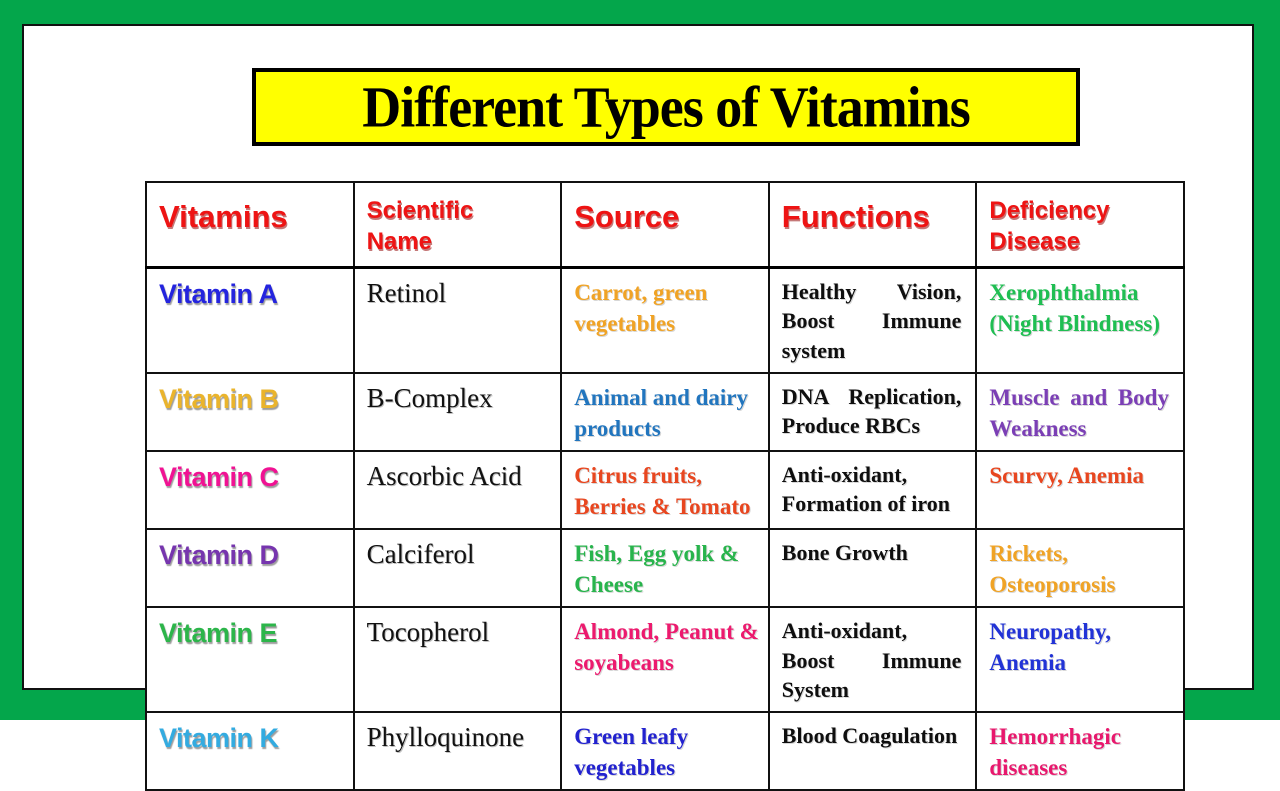 The height and width of the screenshot is (791, 1280). What do you see at coordinates (1080, 567) in the screenshot?
I see `deficiency-cell: Rickets, Osteoporosis` at bounding box center [1080, 567].